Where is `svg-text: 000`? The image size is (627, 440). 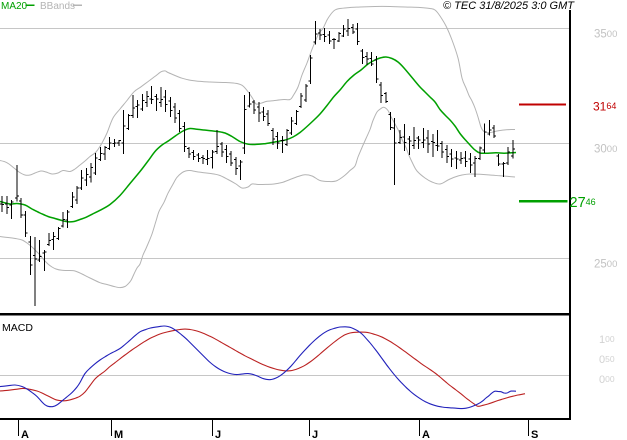
svg-text: 000 is located at coordinates (607, 380).